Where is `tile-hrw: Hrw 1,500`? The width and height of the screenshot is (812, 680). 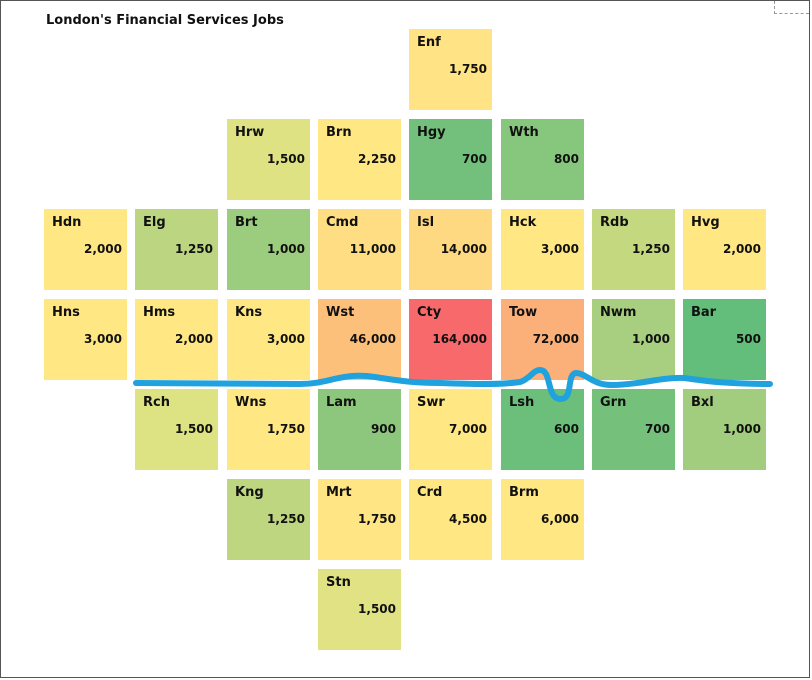
tile-hrw: Hrw 1,500 is located at coordinates (268, 159).